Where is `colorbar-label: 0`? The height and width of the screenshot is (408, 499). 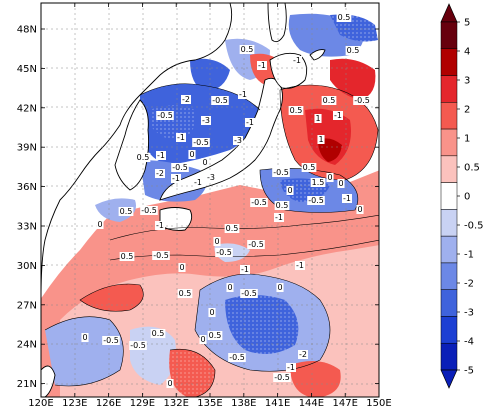 colorbar-label: 0 is located at coordinates (467, 197).